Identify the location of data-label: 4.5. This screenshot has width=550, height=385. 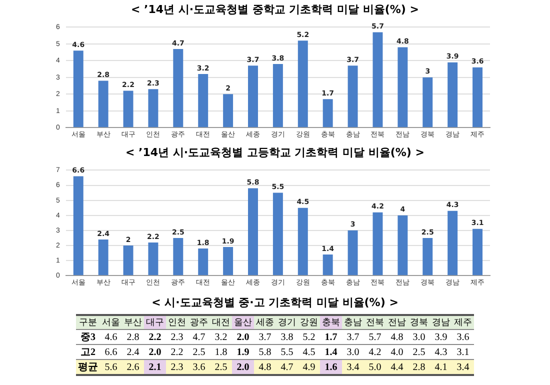
(309, 352).